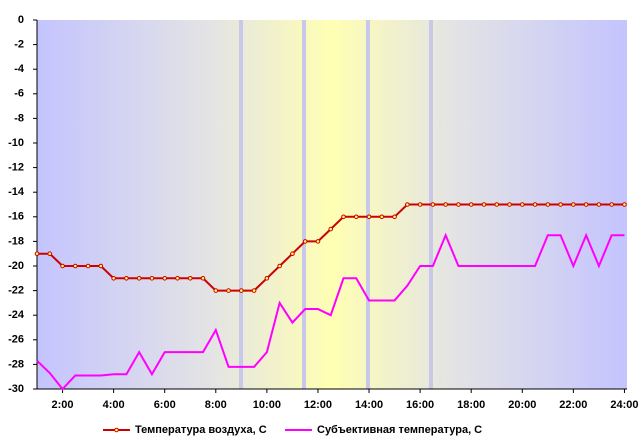  Describe the element at coordinates (16, 389) in the screenshot. I see `y-tick-label: -30` at that location.